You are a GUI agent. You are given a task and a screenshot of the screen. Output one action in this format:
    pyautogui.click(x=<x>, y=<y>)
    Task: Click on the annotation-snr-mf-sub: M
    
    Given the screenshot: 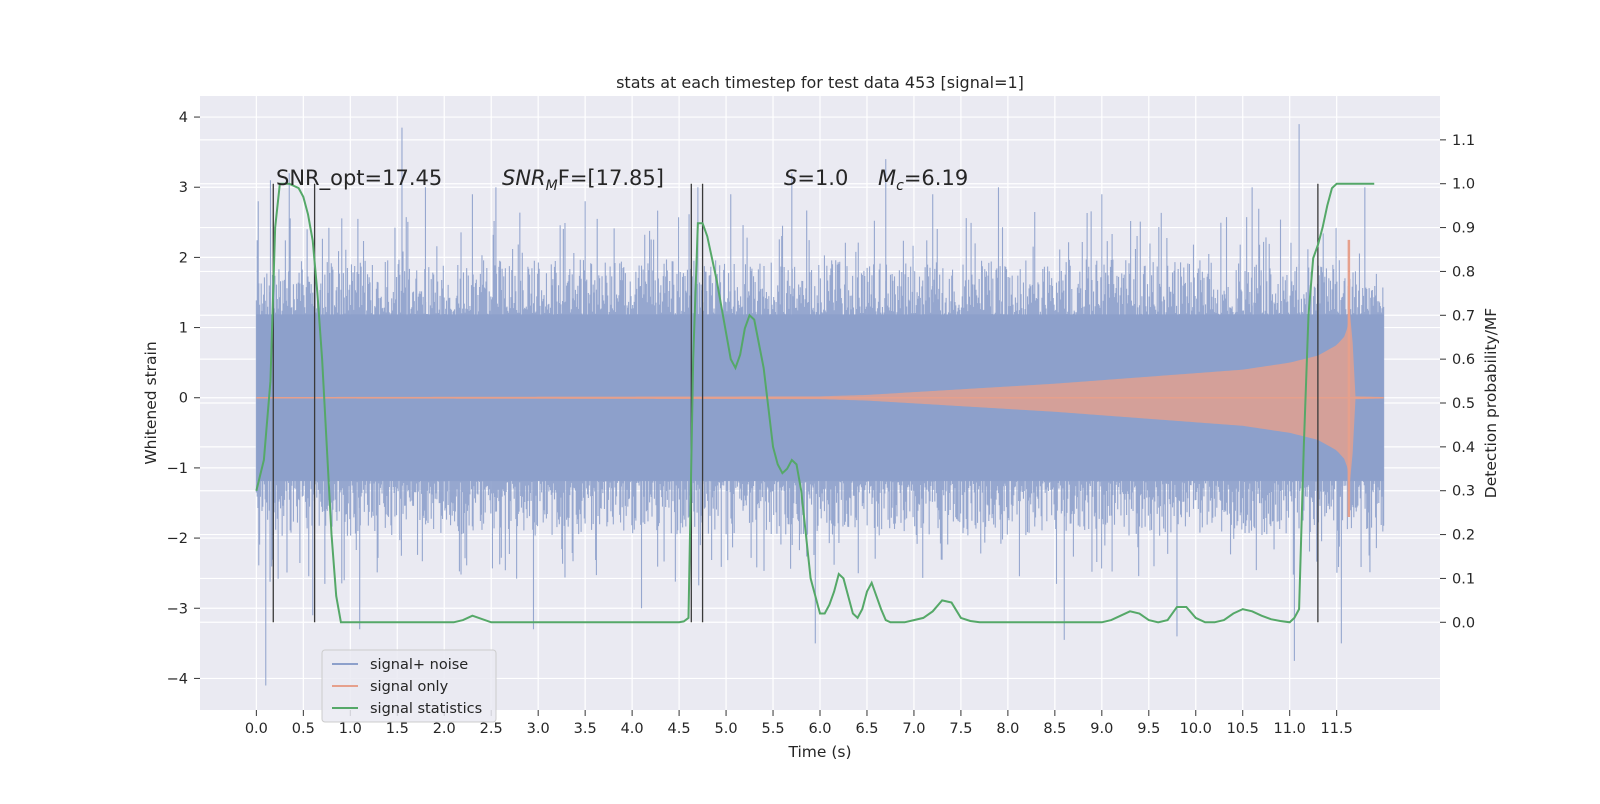 What is the action you would take?
    pyautogui.click(x=552, y=186)
    